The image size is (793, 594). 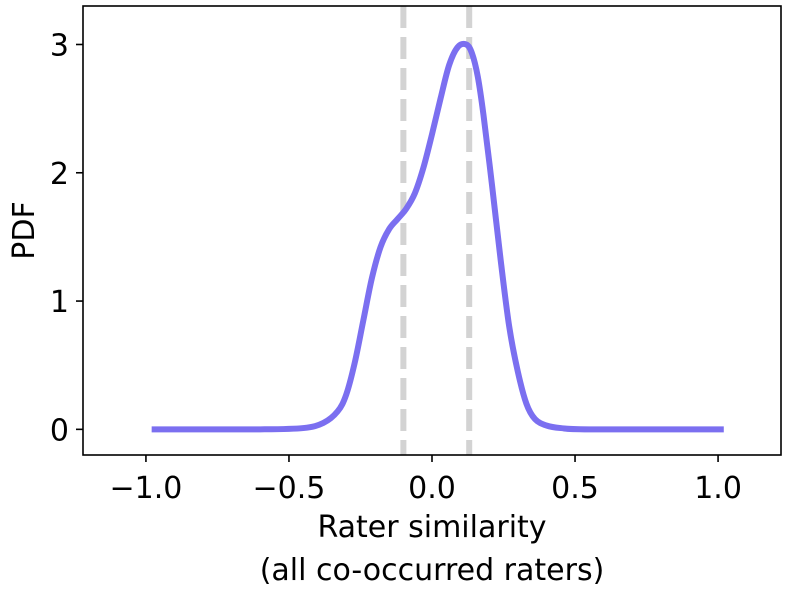 What do you see at coordinates (59, 302) in the screenshot?
I see `y-tick-label: 1` at bounding box center [59, 302].